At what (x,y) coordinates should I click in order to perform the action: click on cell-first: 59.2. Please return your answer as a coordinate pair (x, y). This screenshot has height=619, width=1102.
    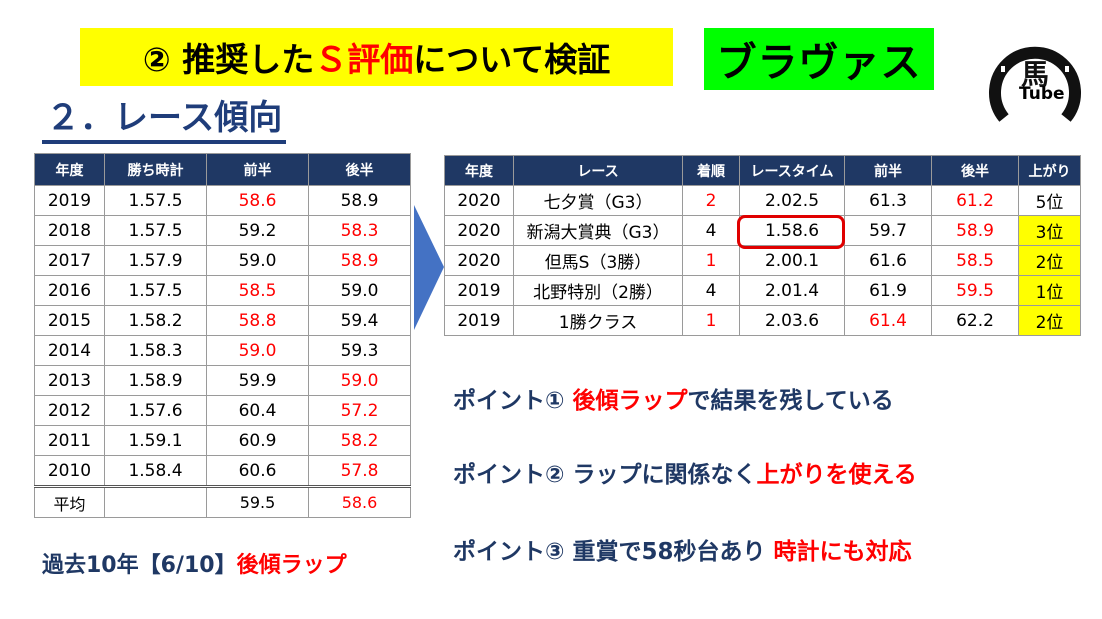
    Looking at the image, I should click on (257, 230).